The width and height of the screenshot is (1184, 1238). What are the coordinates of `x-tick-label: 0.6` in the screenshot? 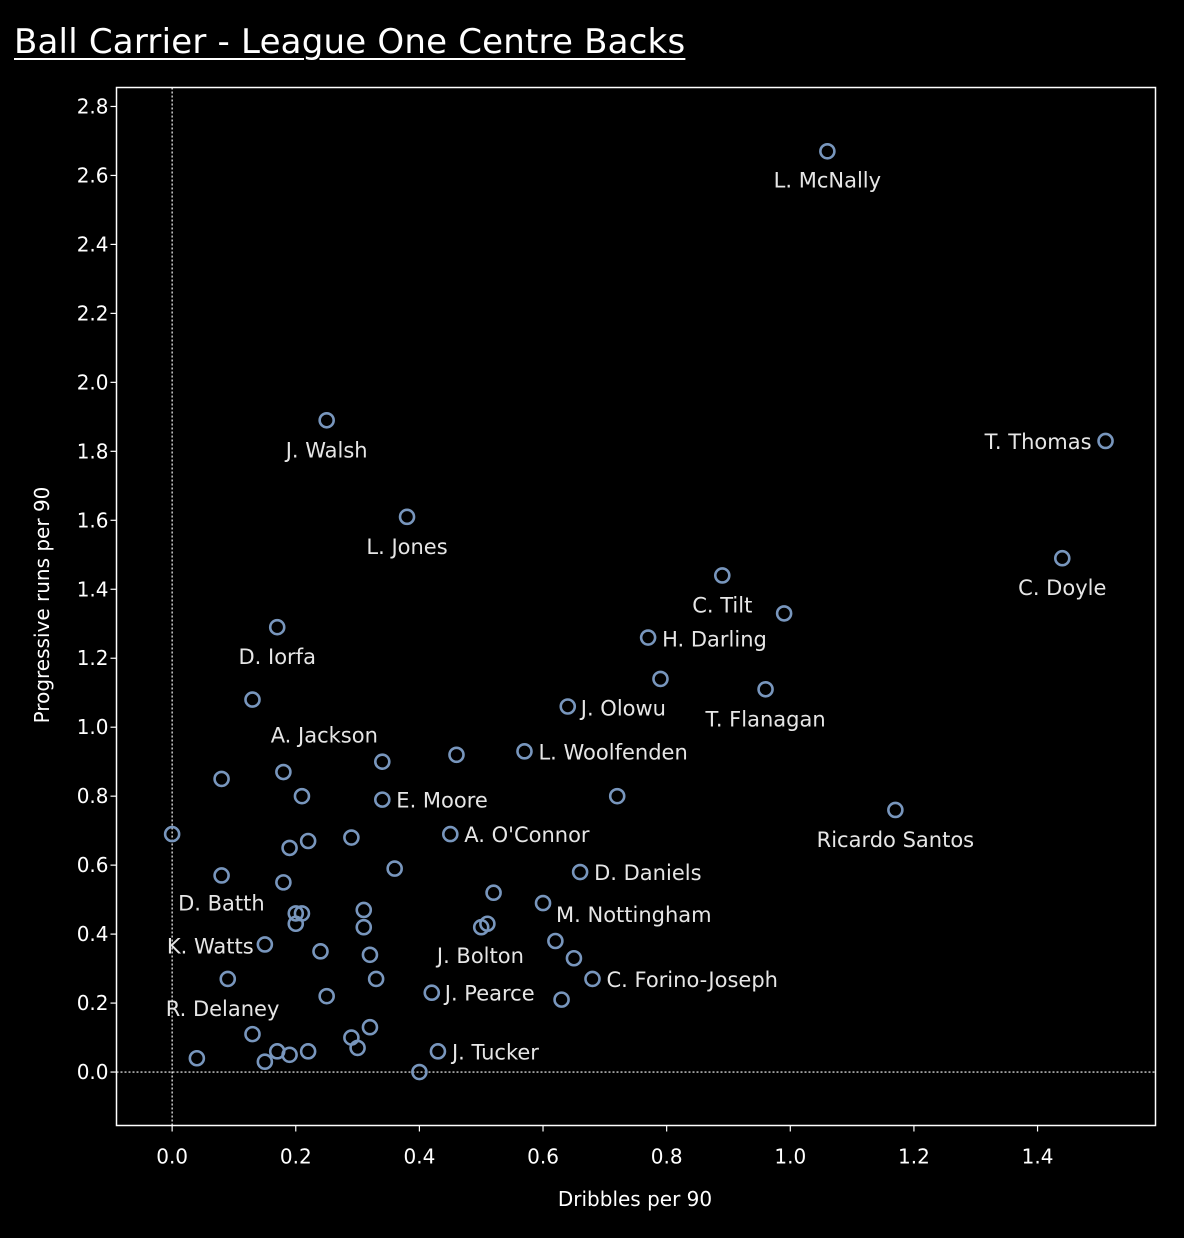 It's located at (543, 1157).